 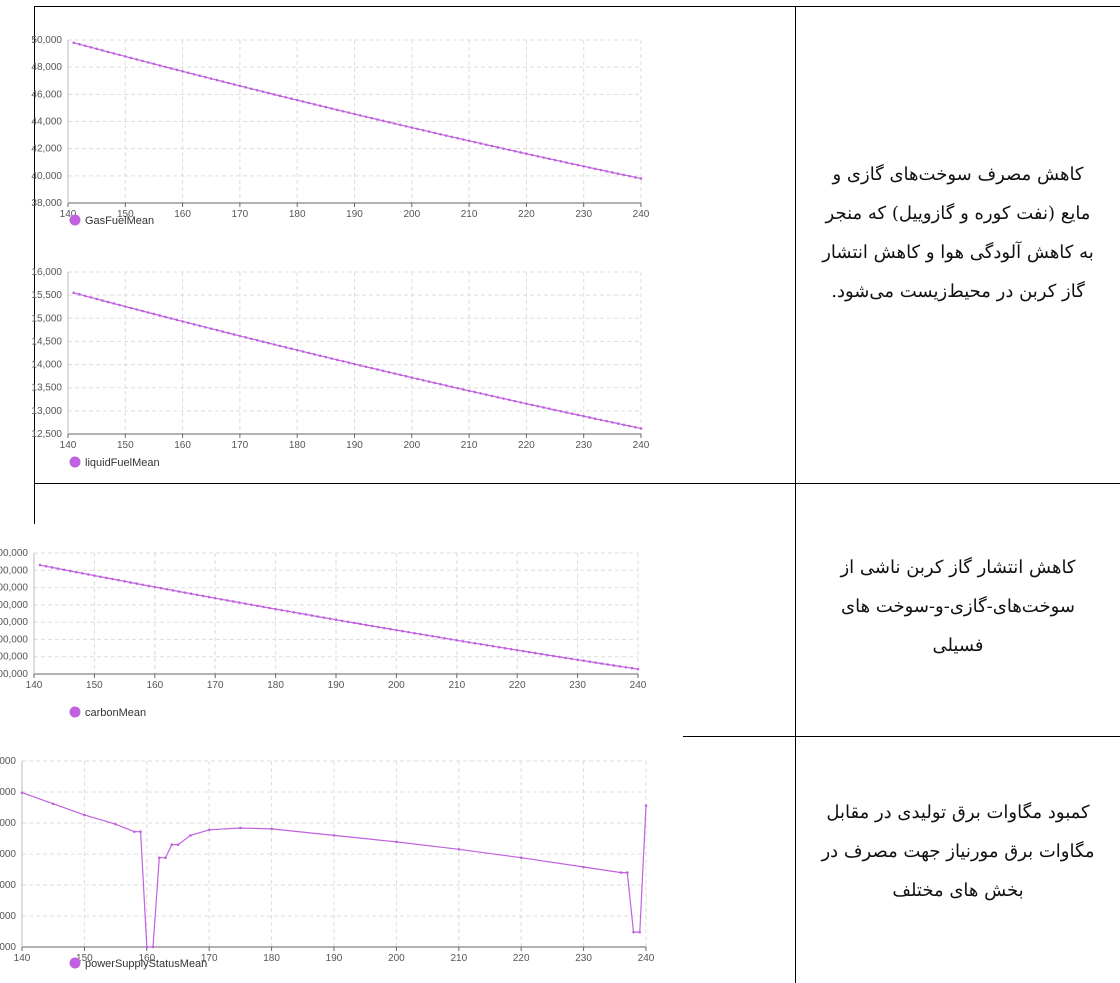 I want to click on x-tick-label: 220, so click(x=526, y=214).